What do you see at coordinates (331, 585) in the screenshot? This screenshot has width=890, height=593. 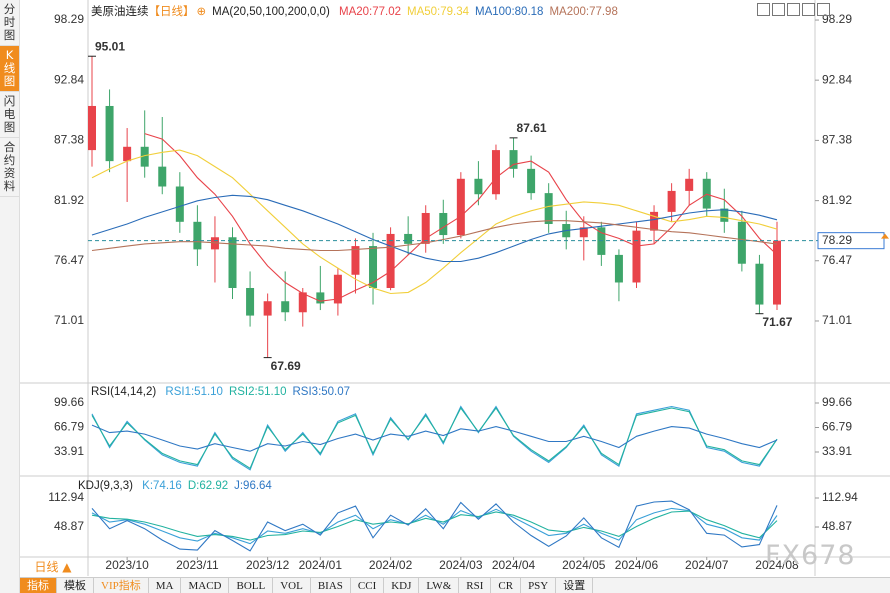 I see `indicator-tab: BIAS` at bounding box center [331, 585].